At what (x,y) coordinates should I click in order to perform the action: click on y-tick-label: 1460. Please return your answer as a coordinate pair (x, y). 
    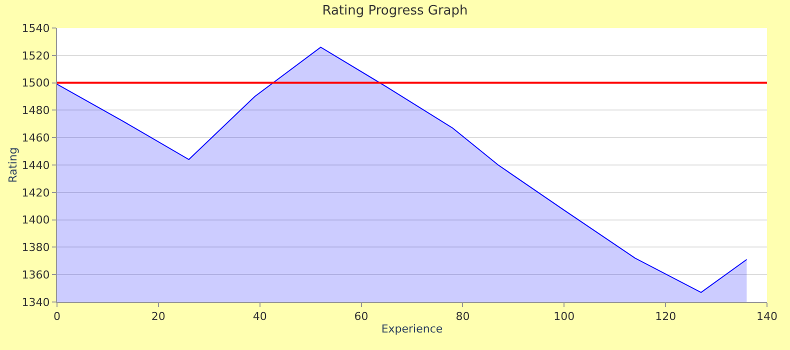
    Looking at the image, I should click on (36, 137).